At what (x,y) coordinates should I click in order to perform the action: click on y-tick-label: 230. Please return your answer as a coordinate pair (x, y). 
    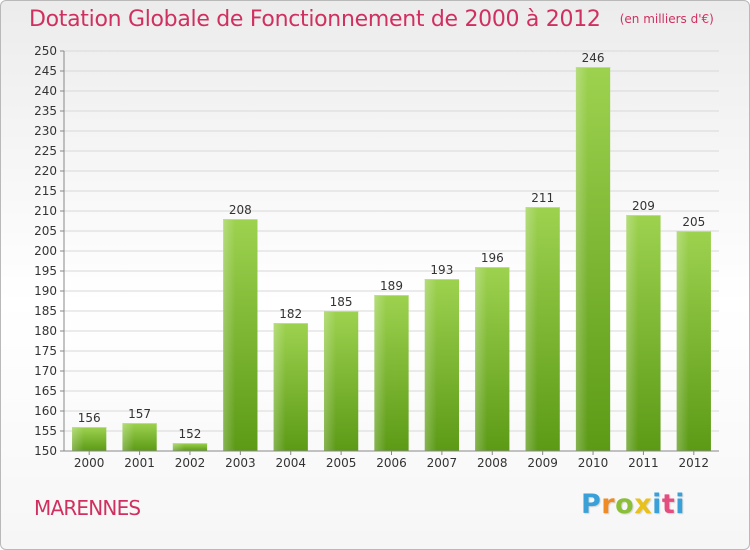
    Looking at the image, I should click on (45, 131).